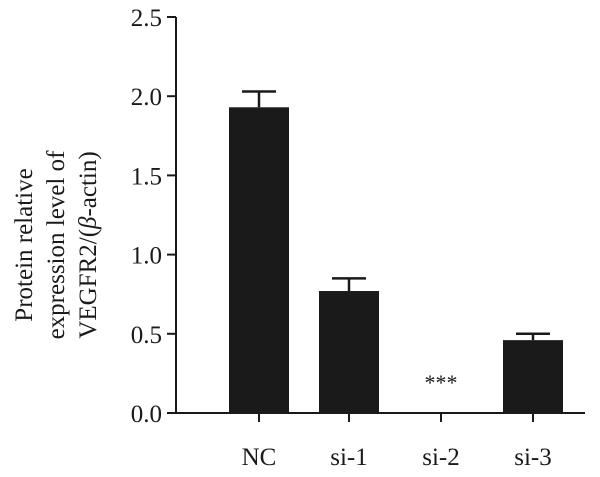 The height and width of the screenshot is (477, 600). I want to click on x-axis: NC si-1 si-2 si-3, so click(380, 441).